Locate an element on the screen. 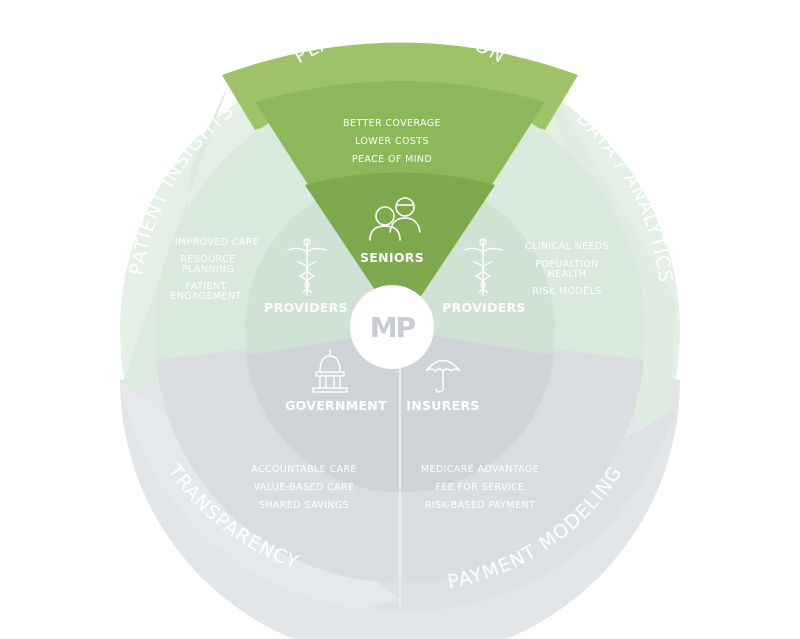  logo-text: MP is located at coordinates (393, 327).